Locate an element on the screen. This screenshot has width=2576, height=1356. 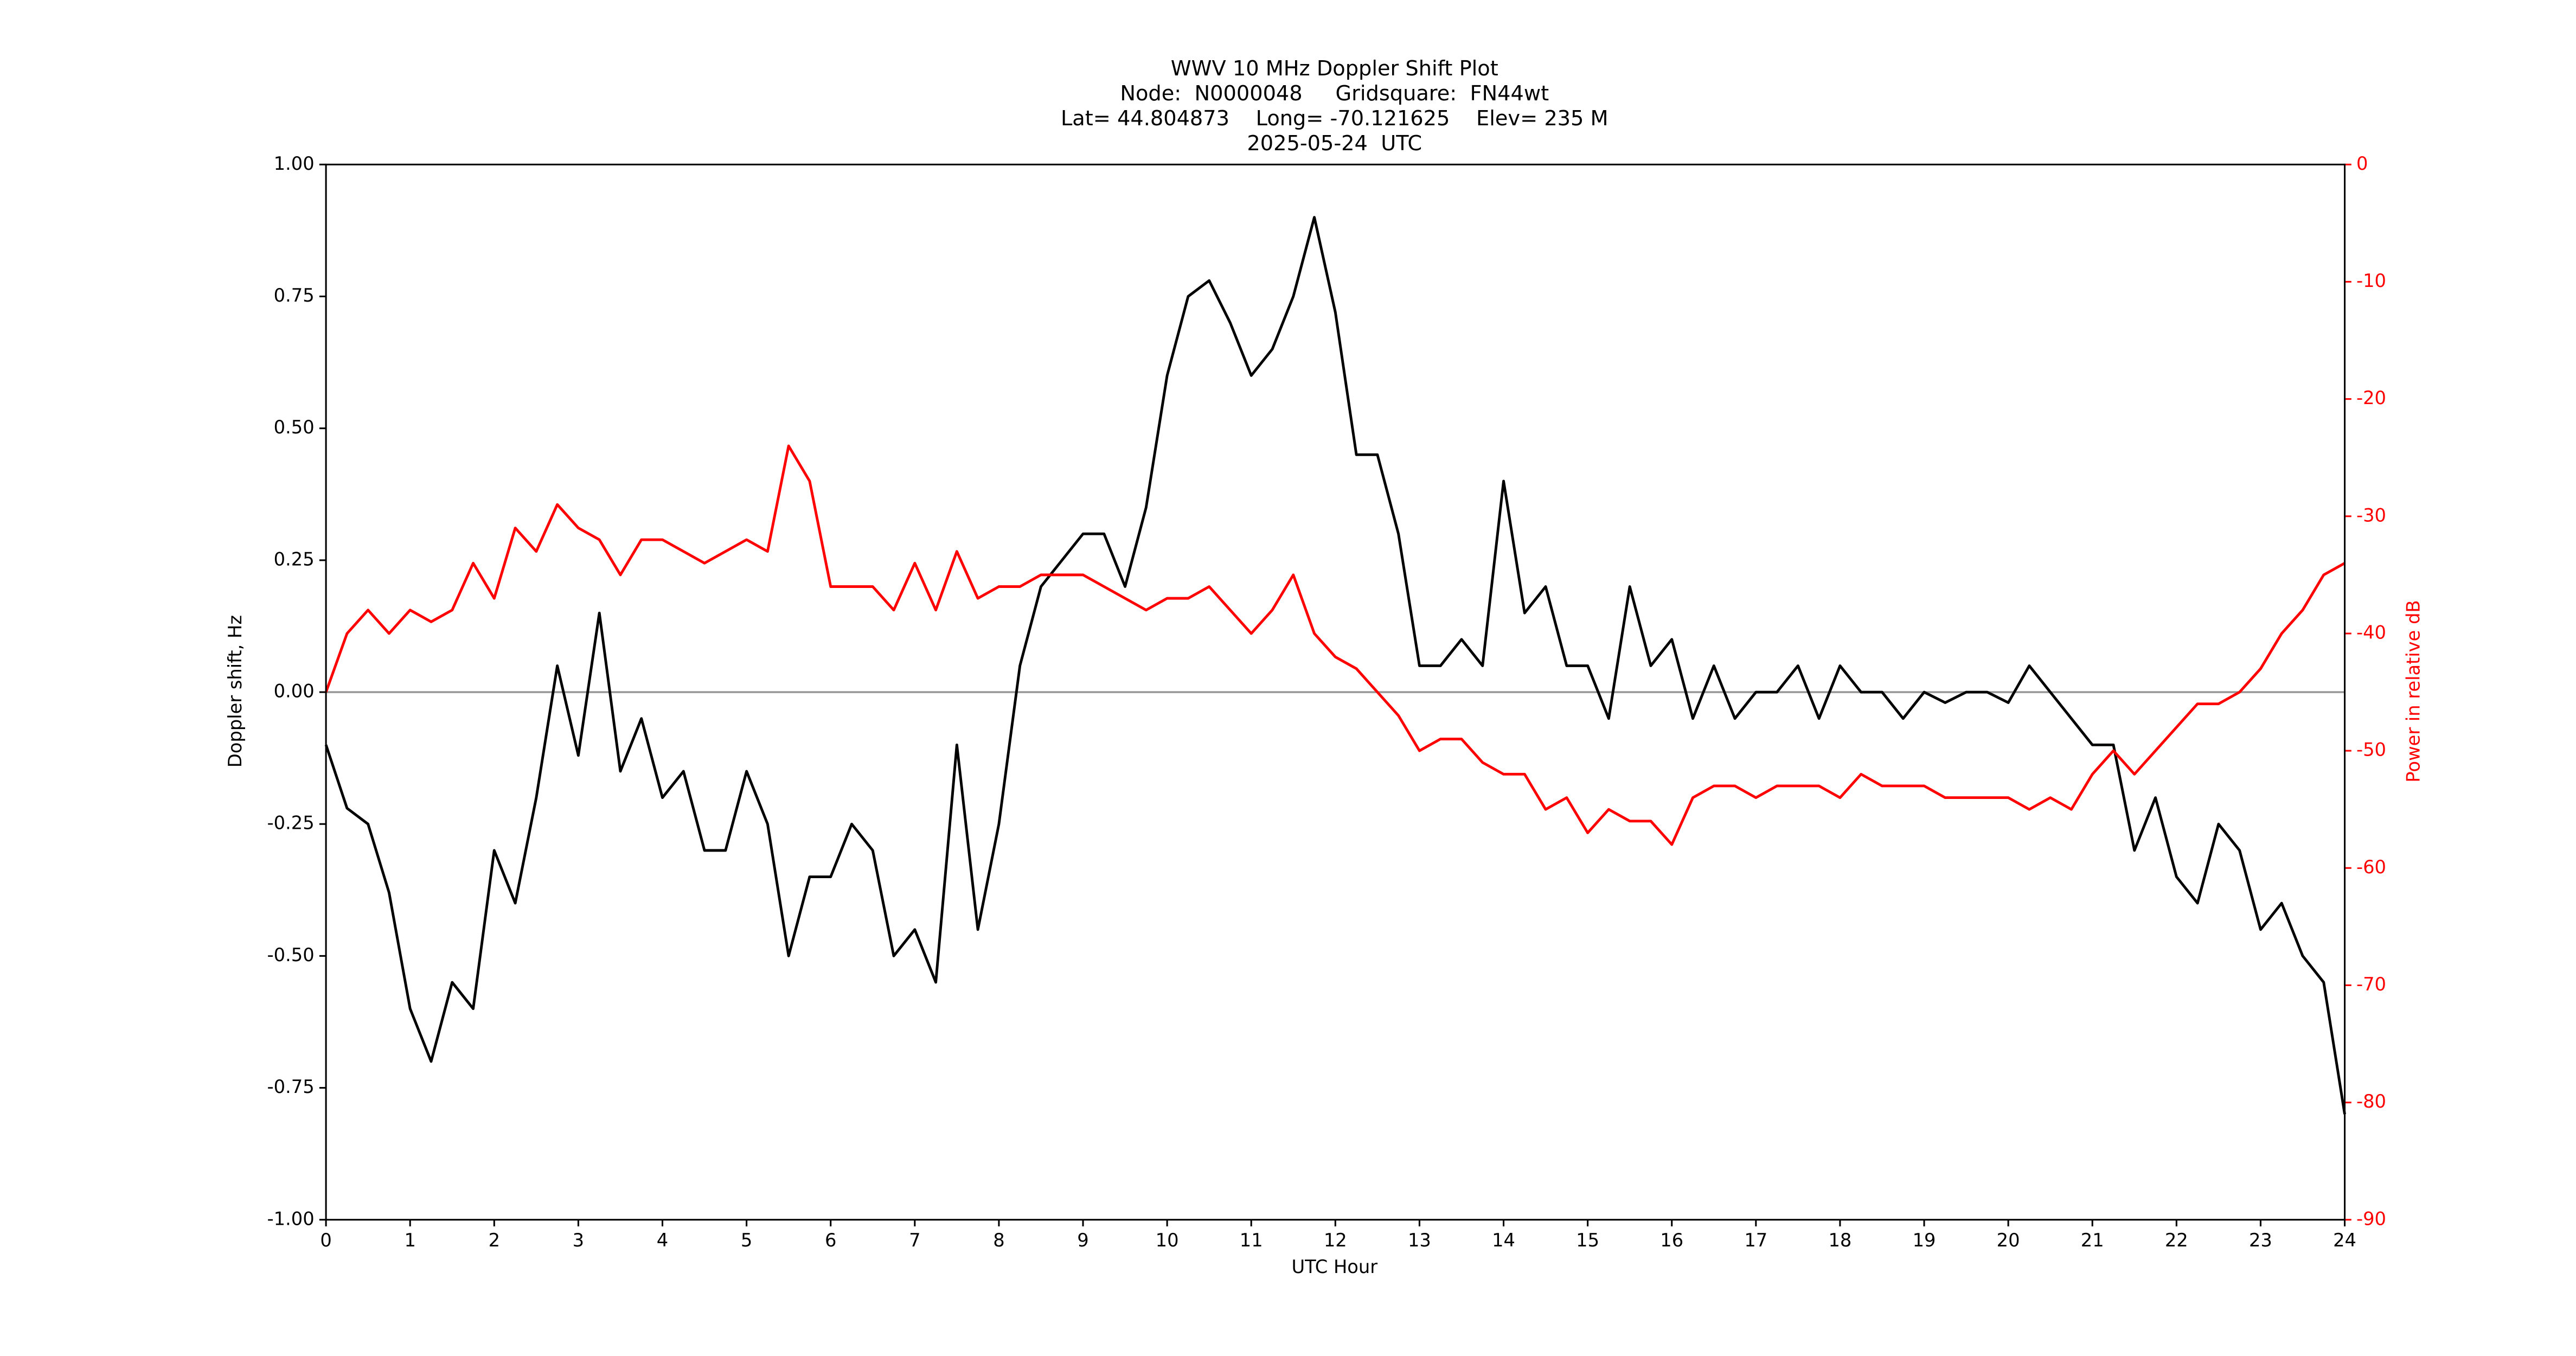
x-axis-label: UTC Hour is located at coordinates (1334, 1266).